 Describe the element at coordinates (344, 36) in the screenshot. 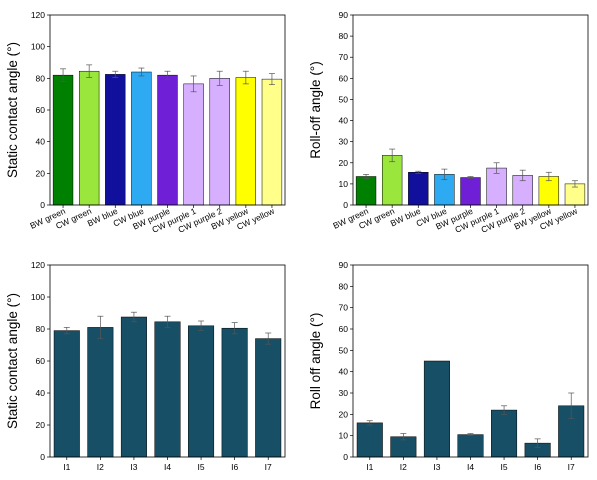

I see `y-tick-label-9: 80` at that location.